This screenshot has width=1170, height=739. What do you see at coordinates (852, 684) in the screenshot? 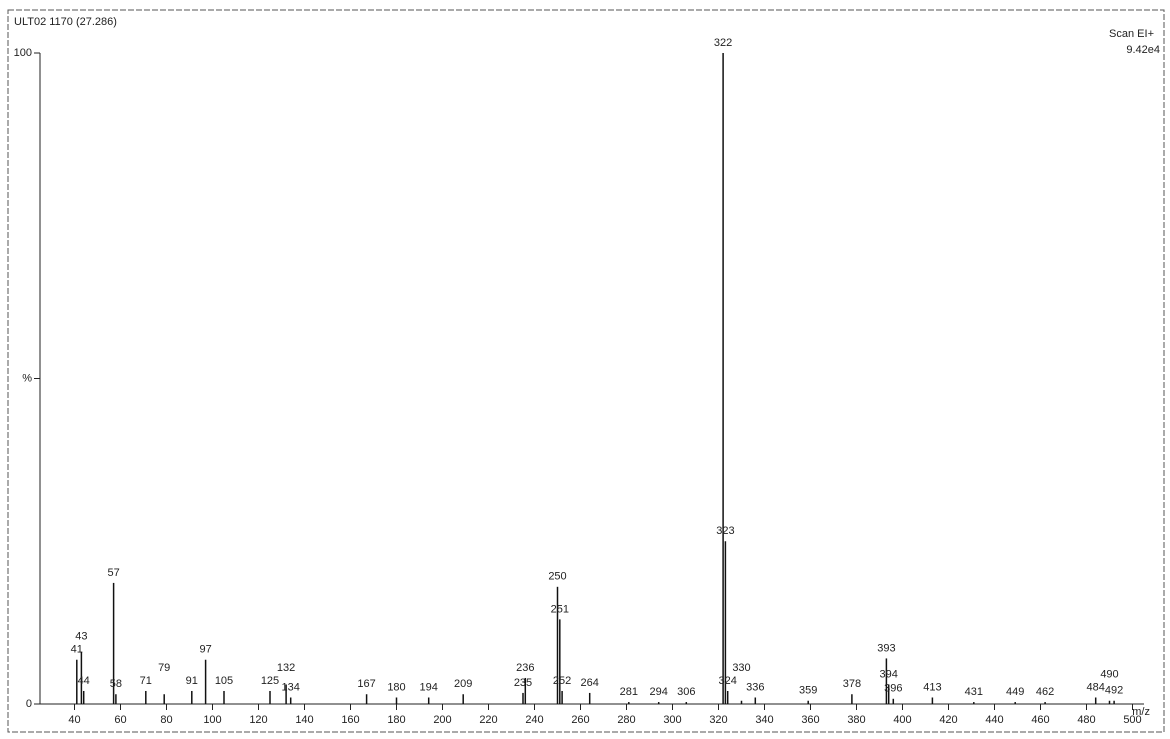
I see `peak-label: 378` at bounding box center [852, 684].